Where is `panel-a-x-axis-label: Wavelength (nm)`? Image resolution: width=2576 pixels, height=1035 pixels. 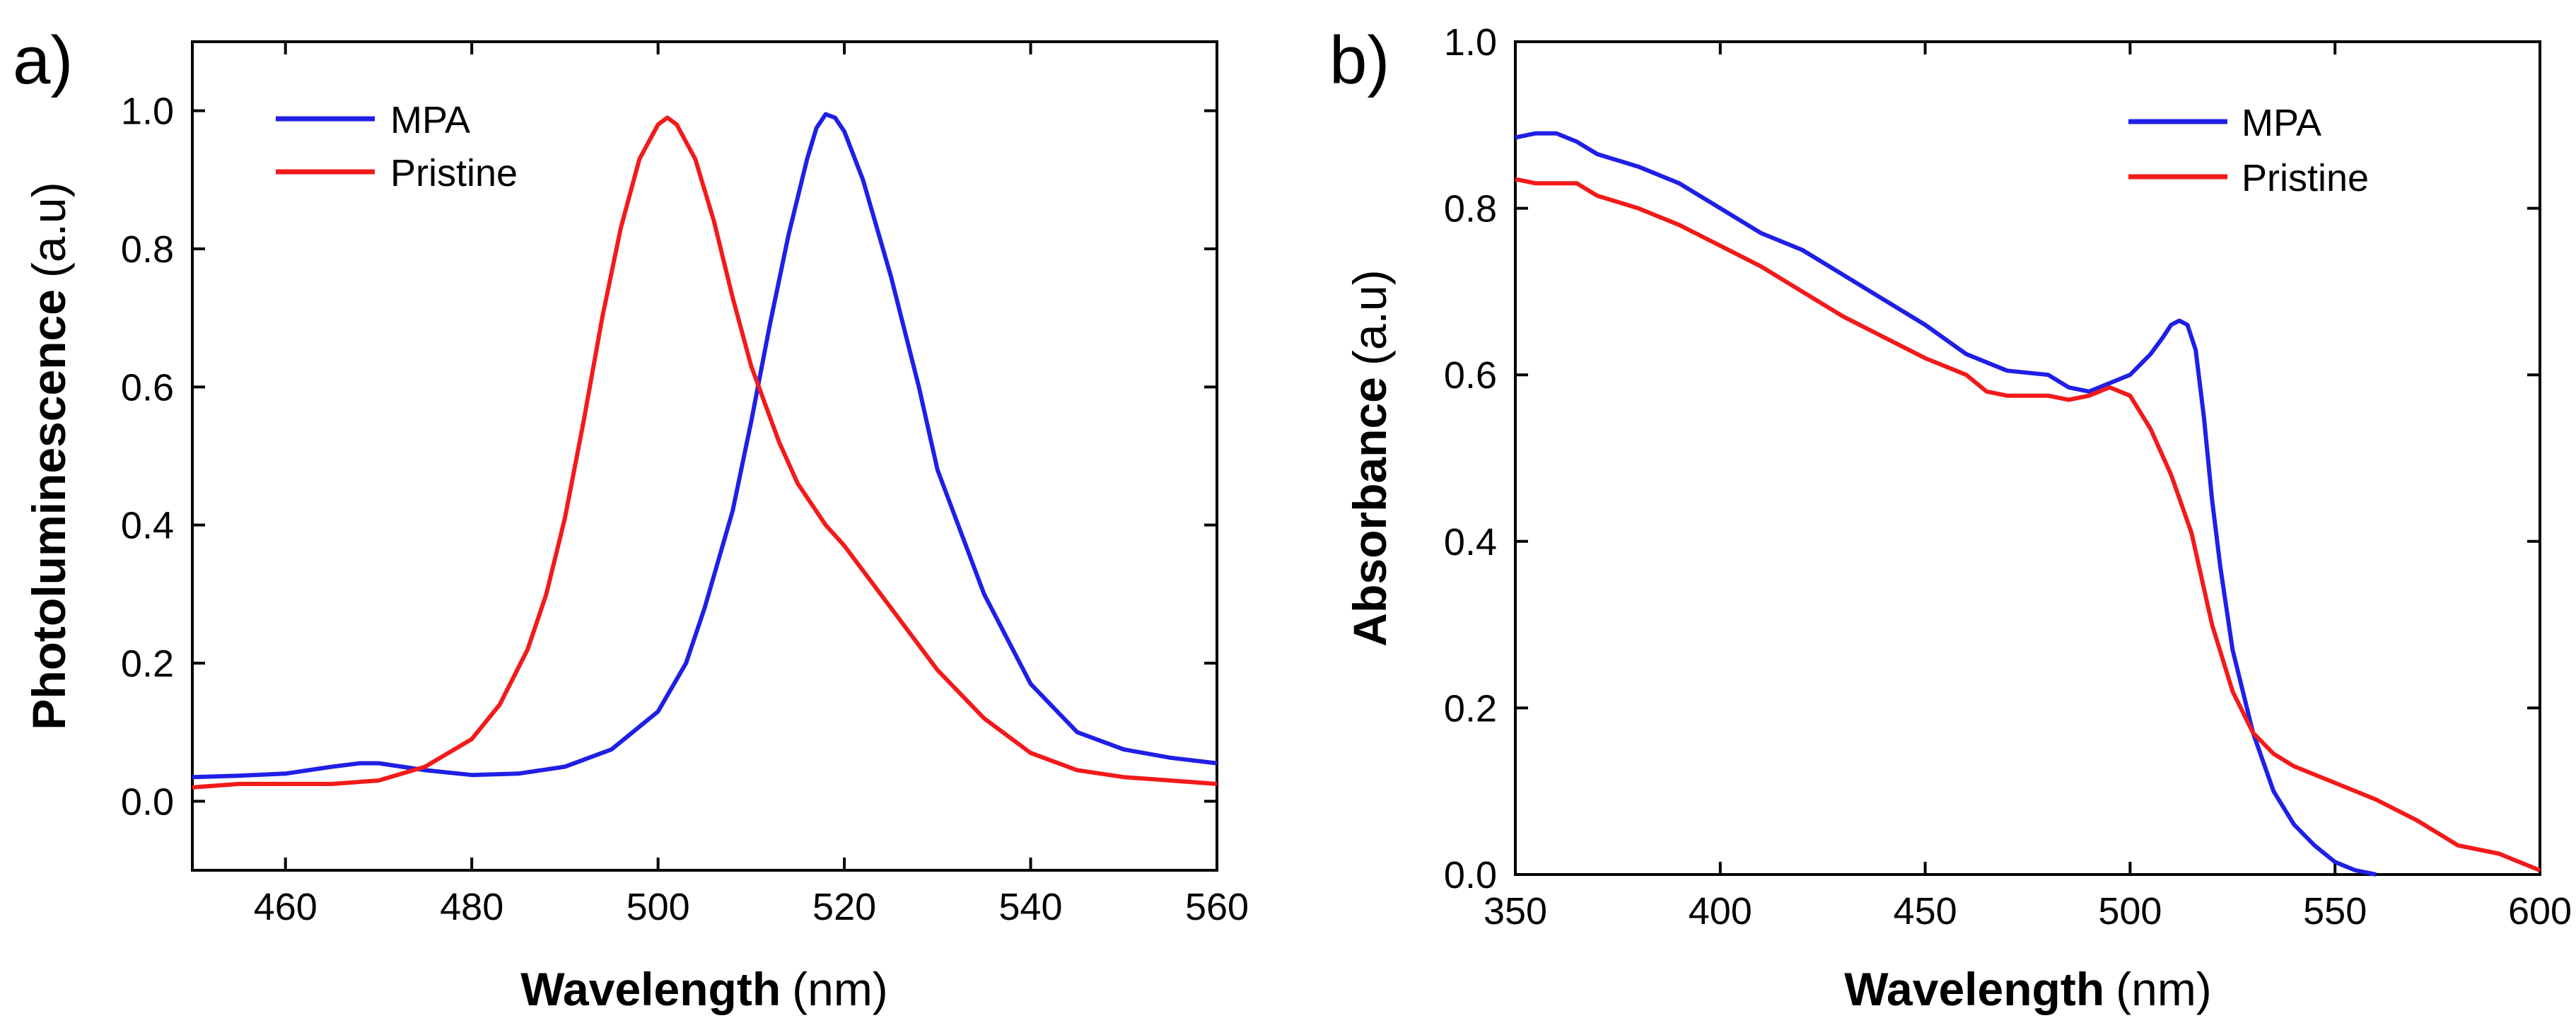 panel-a-x-axis-label: Wavelength (nm) is located at coordinates (704, 989).